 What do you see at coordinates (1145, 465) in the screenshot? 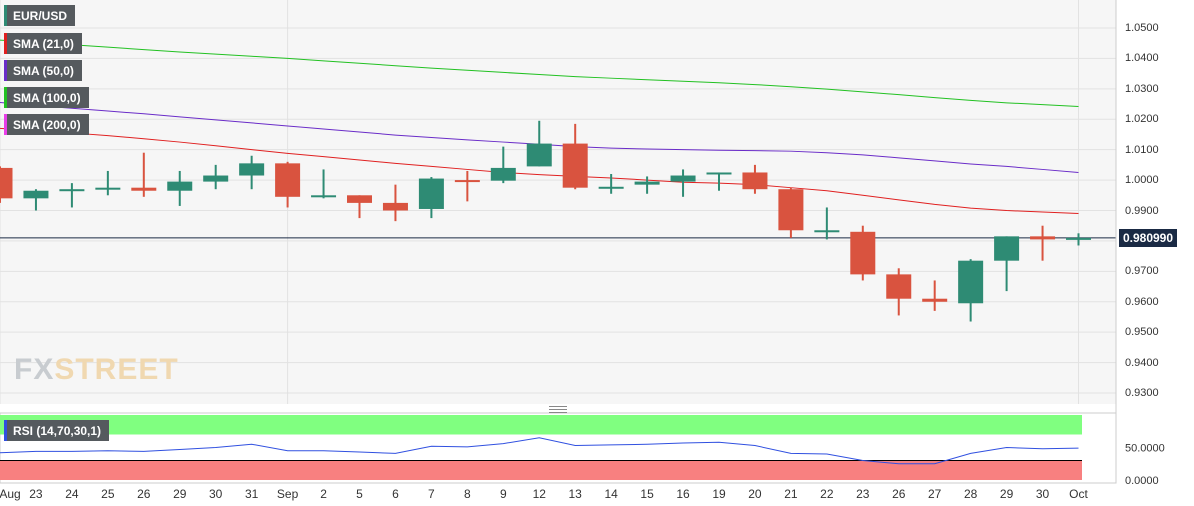
I see `rsi-ticks: 50.0000 0.0000` at bounding box center [1145, 465].